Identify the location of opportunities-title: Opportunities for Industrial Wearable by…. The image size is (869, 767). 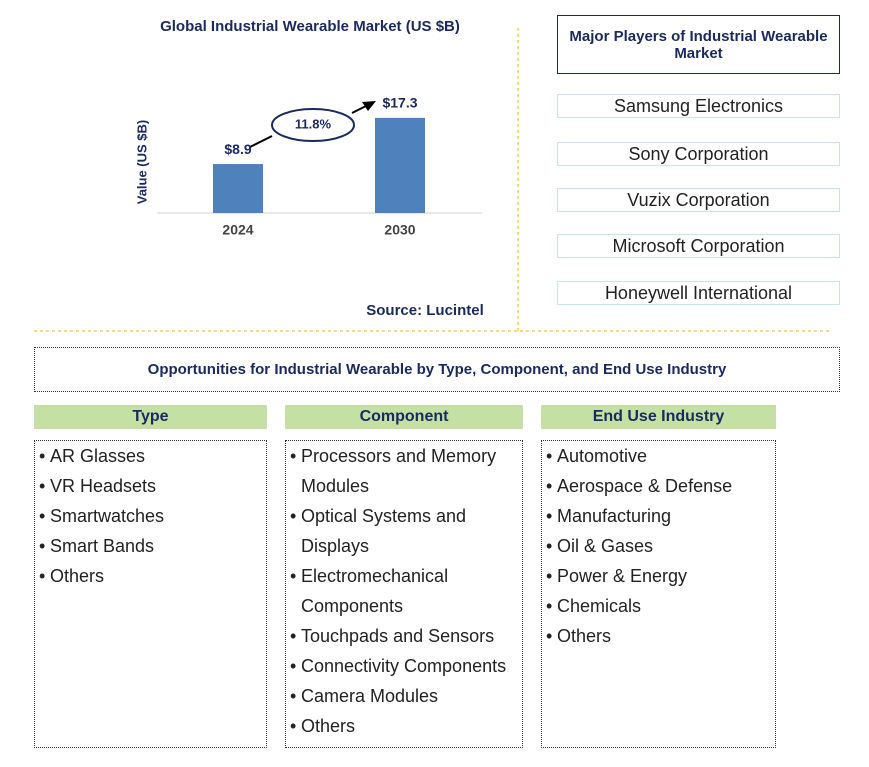
(437, 369).